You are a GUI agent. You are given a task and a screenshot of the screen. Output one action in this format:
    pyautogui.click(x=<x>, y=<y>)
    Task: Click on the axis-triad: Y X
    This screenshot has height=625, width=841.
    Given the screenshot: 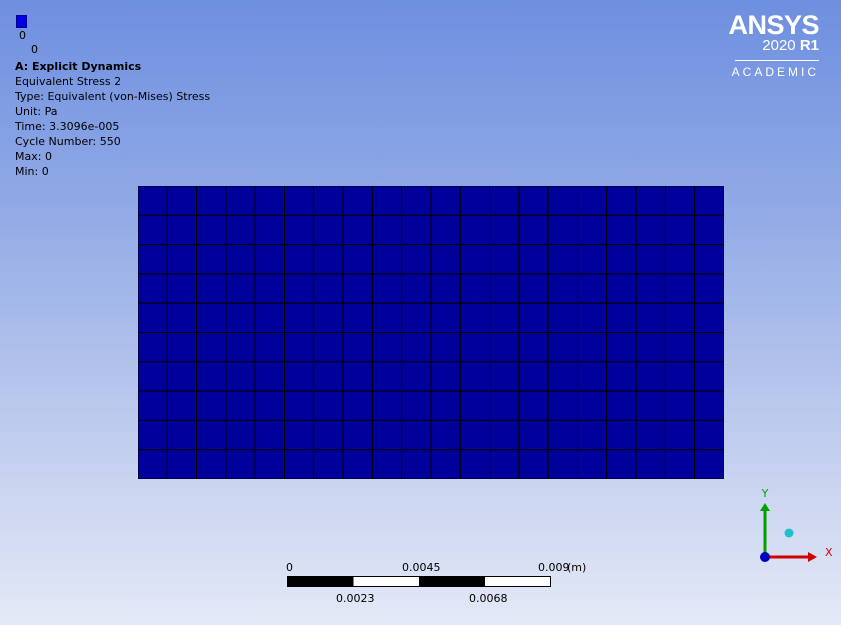 What is the action you would take?
    pyautogui.click(x=795, y=527)
    